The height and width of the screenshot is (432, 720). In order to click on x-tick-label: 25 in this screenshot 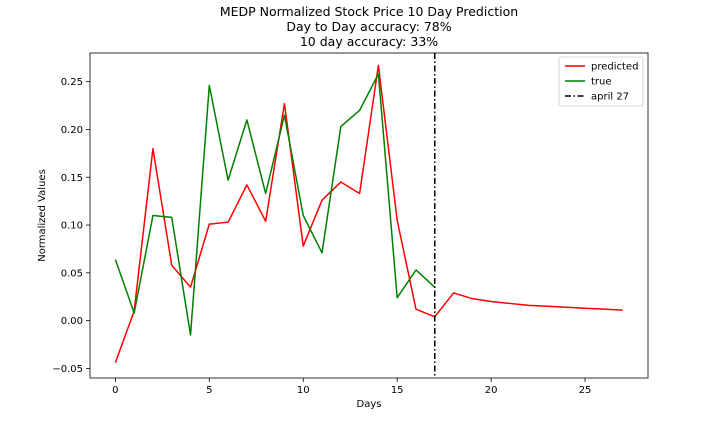, I will do `click(585, 390)`.